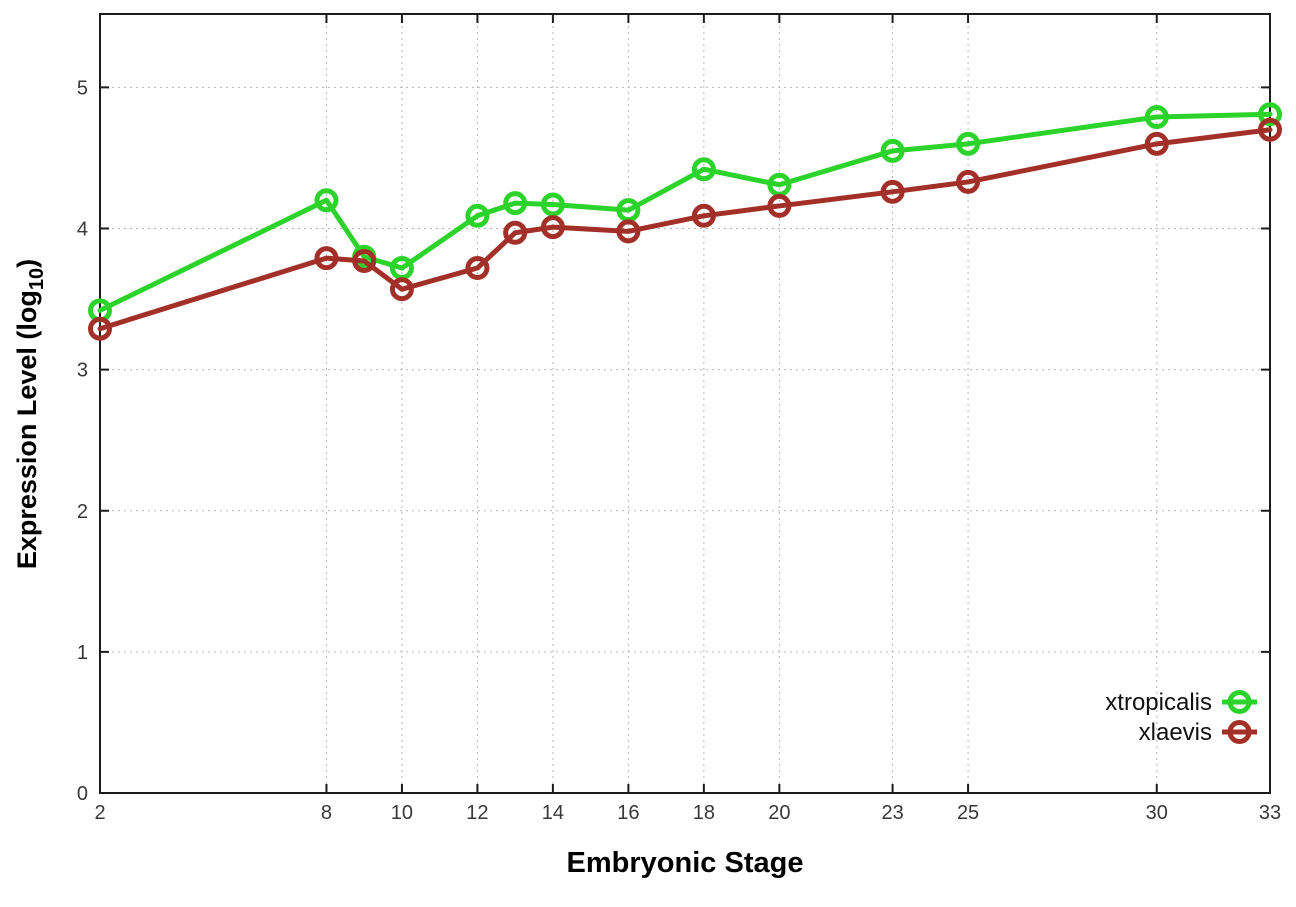  Describe the element at coordinates (968, 813) in the screenshot. I see `x-tick-label: 25` at that location.